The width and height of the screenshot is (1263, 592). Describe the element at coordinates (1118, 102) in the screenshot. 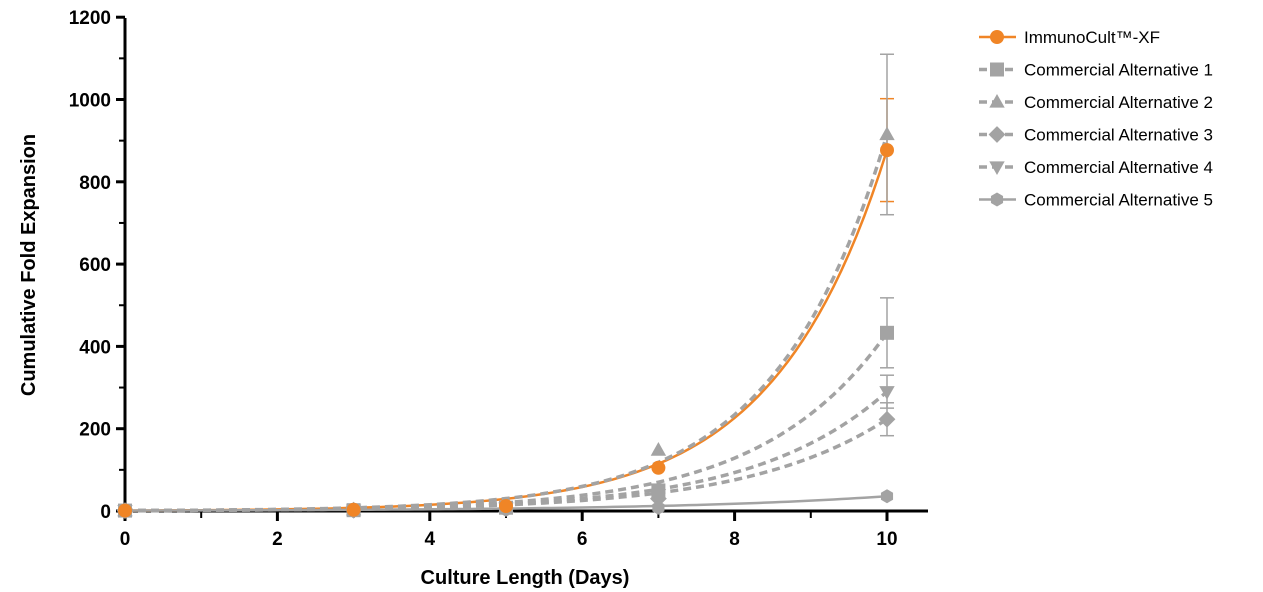

I see `legend-label: Commercial Alternative 2` at that location.